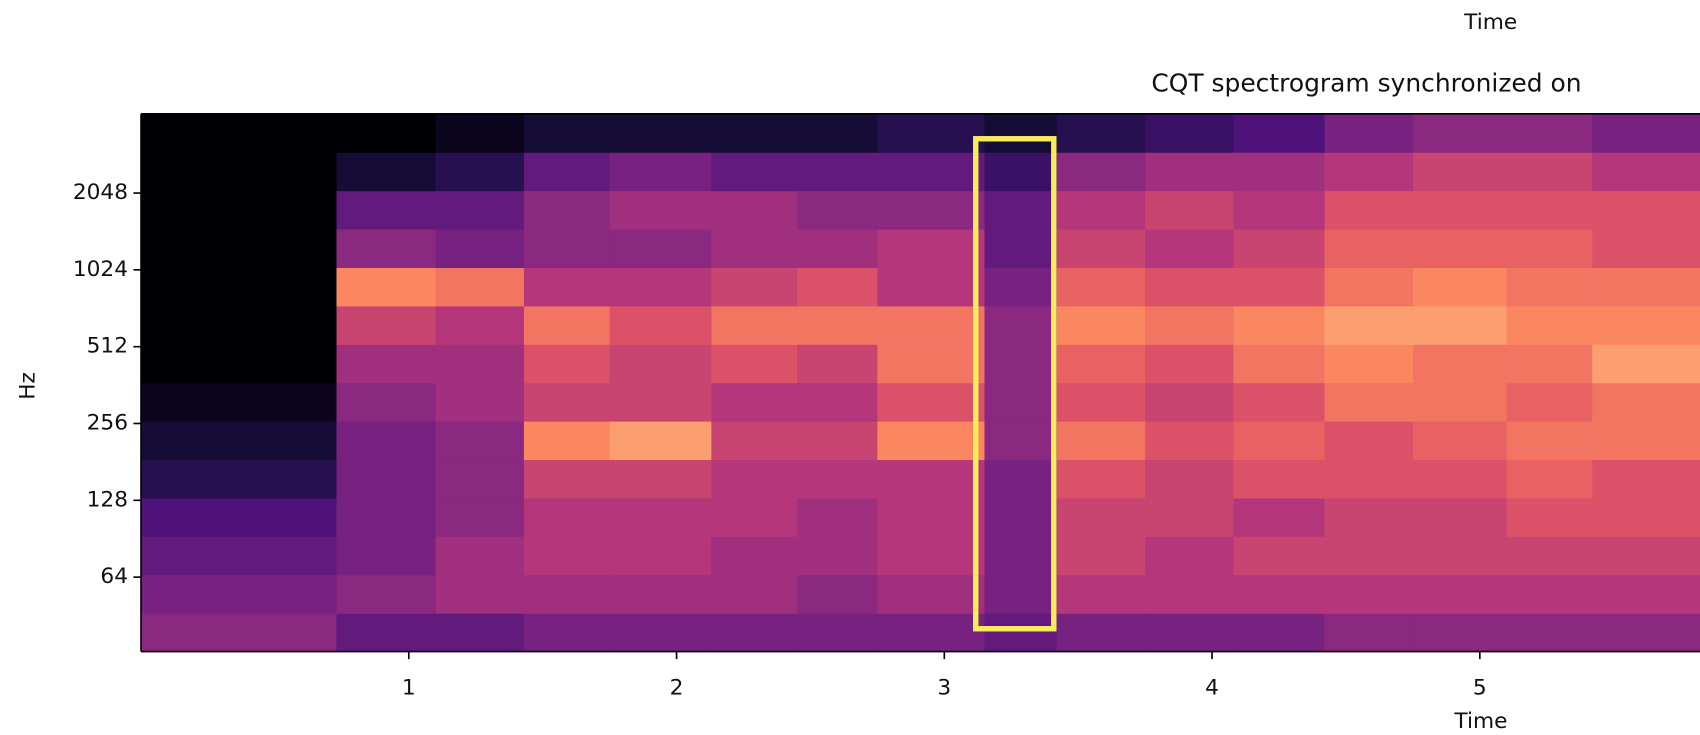 This screenshot has width=1700, height=735. I want to click on x-tick-label: 3, so click(944, 687).